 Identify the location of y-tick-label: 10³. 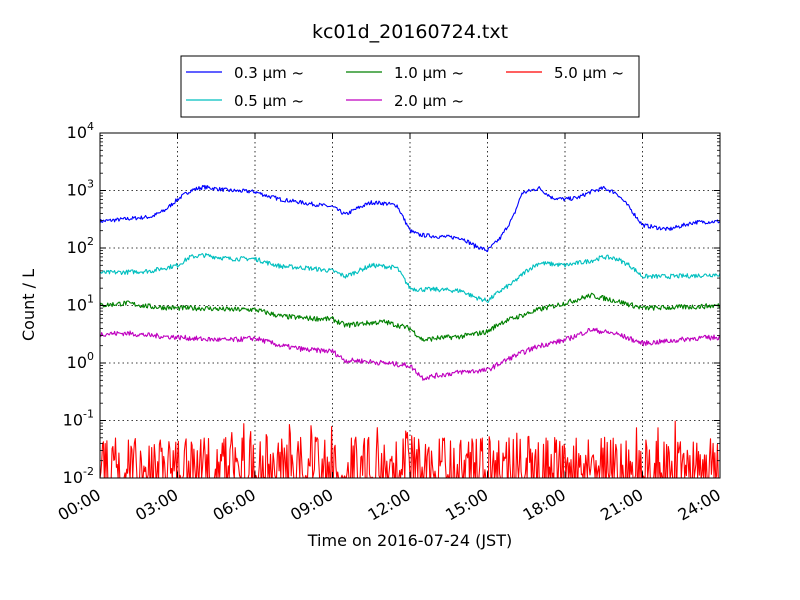
(80, 189).